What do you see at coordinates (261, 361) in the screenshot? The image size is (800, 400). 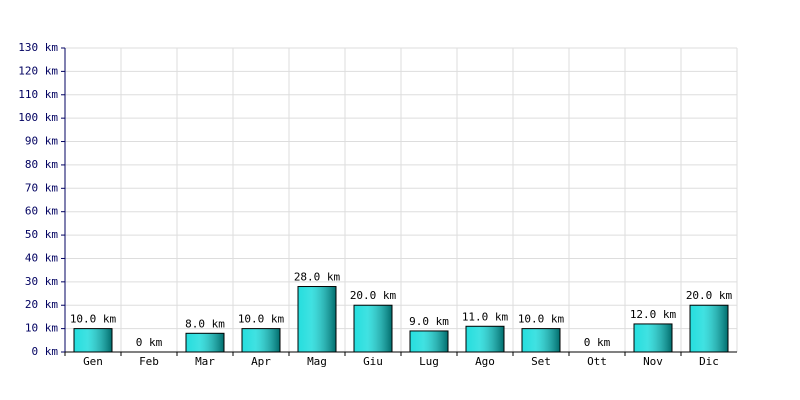 I see `x-tick-label: Apr` at bounding box center [261, 361].